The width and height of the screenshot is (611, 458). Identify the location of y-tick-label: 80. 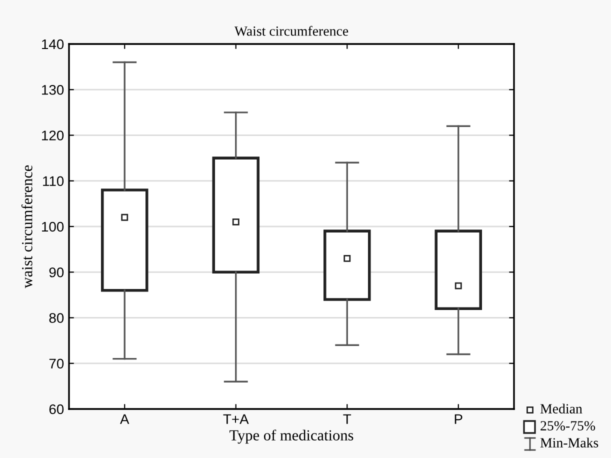
(56, 318).